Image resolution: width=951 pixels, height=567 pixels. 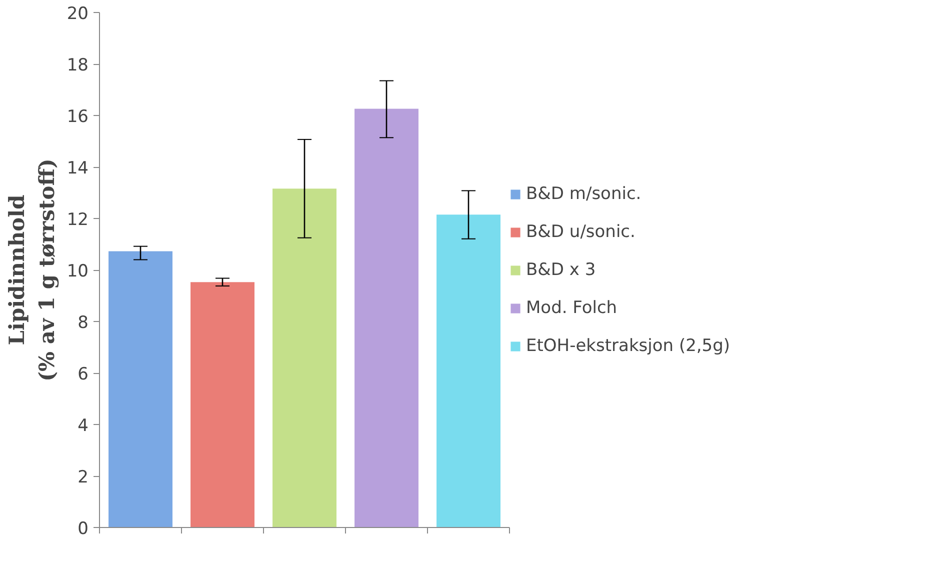 I want to click on y-tick-label: 12, so click(x=77, y=220).